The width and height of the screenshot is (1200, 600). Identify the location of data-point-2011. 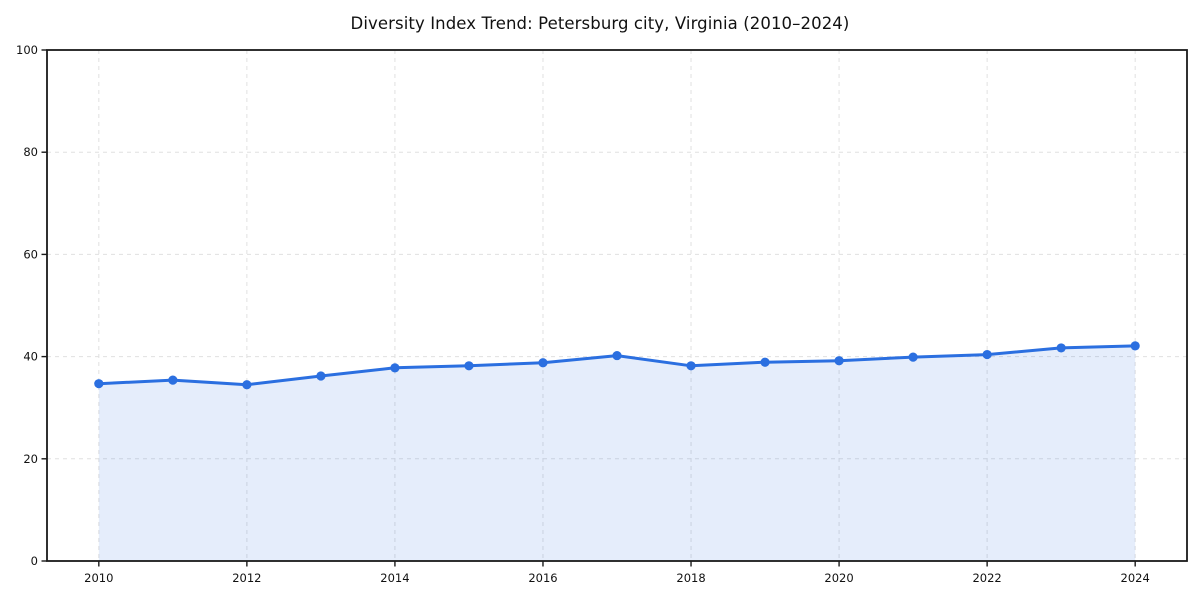
(173, 380).